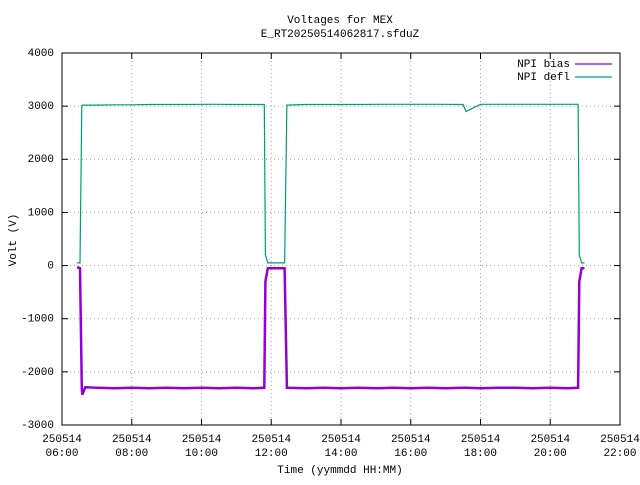  I want to click on y-tick-label: -1000, so click(37, 320).